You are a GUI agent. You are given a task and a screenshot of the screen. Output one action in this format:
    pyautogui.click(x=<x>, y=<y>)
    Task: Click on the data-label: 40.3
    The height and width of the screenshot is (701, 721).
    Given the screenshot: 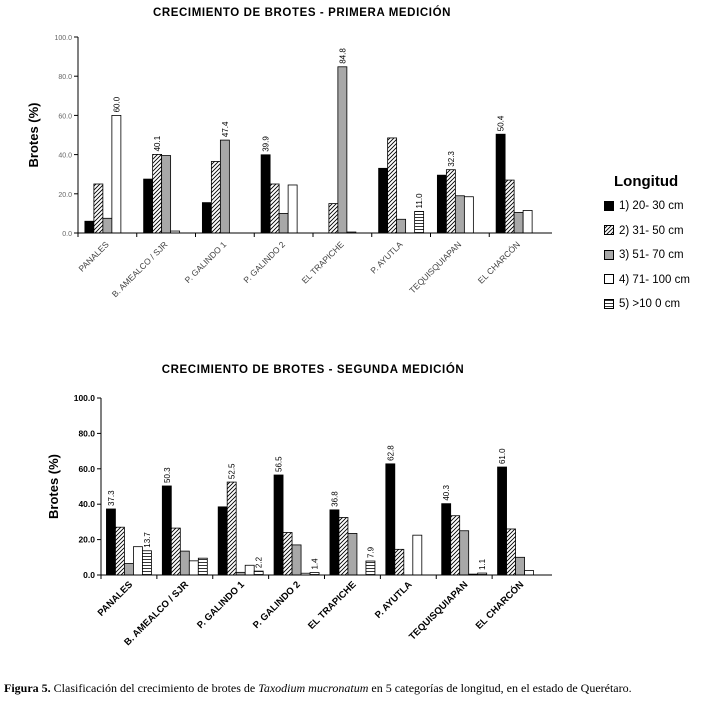 What is the action you would take?
    pyautogui.click(x=446, y=493)
    